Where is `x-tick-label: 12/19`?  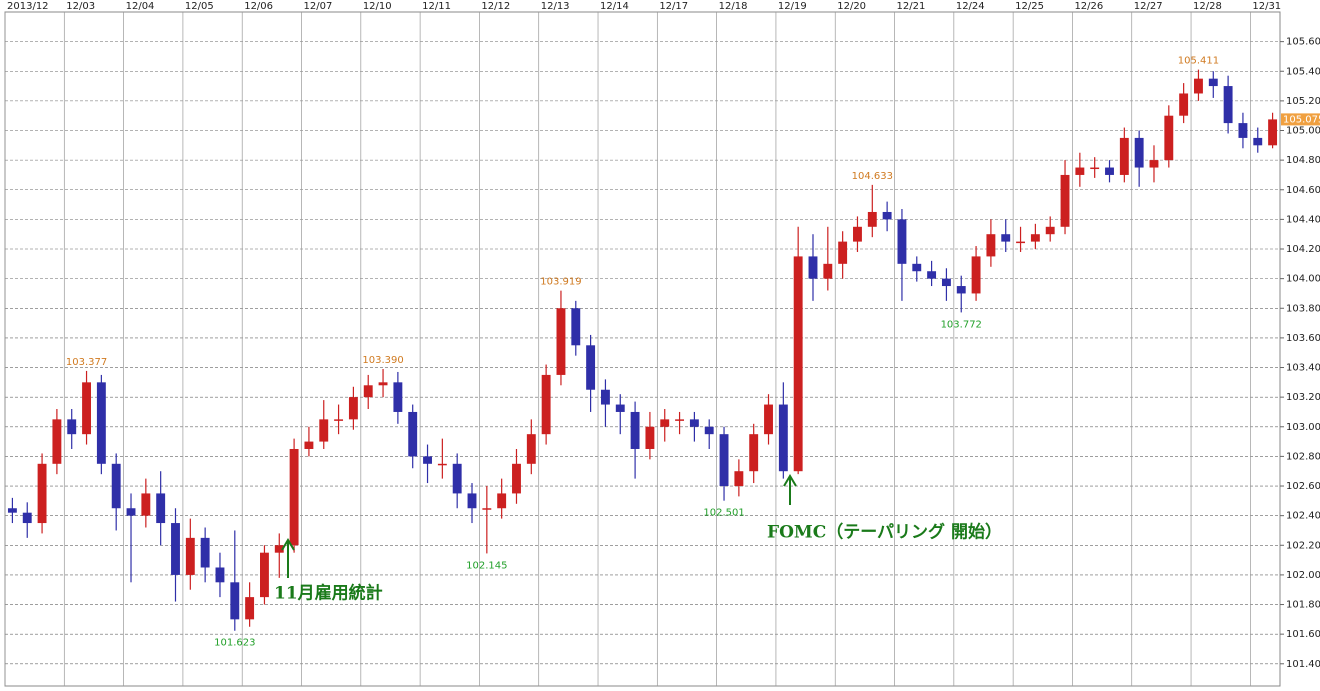
x-tick-label: 12/19 is located at coordinates (792, 6).